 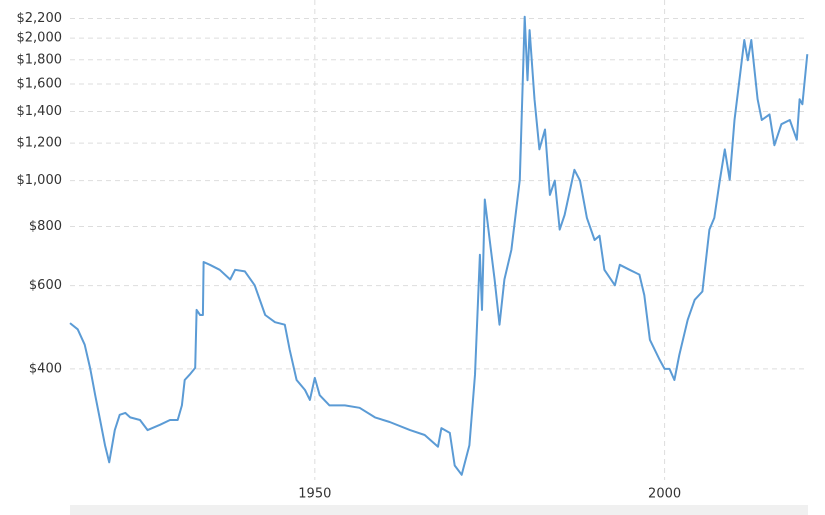 What do you see at coordinates (40, 111) in the screenshot?
I see `y-tick-label: $1,400` at bounding box center [40, 111].